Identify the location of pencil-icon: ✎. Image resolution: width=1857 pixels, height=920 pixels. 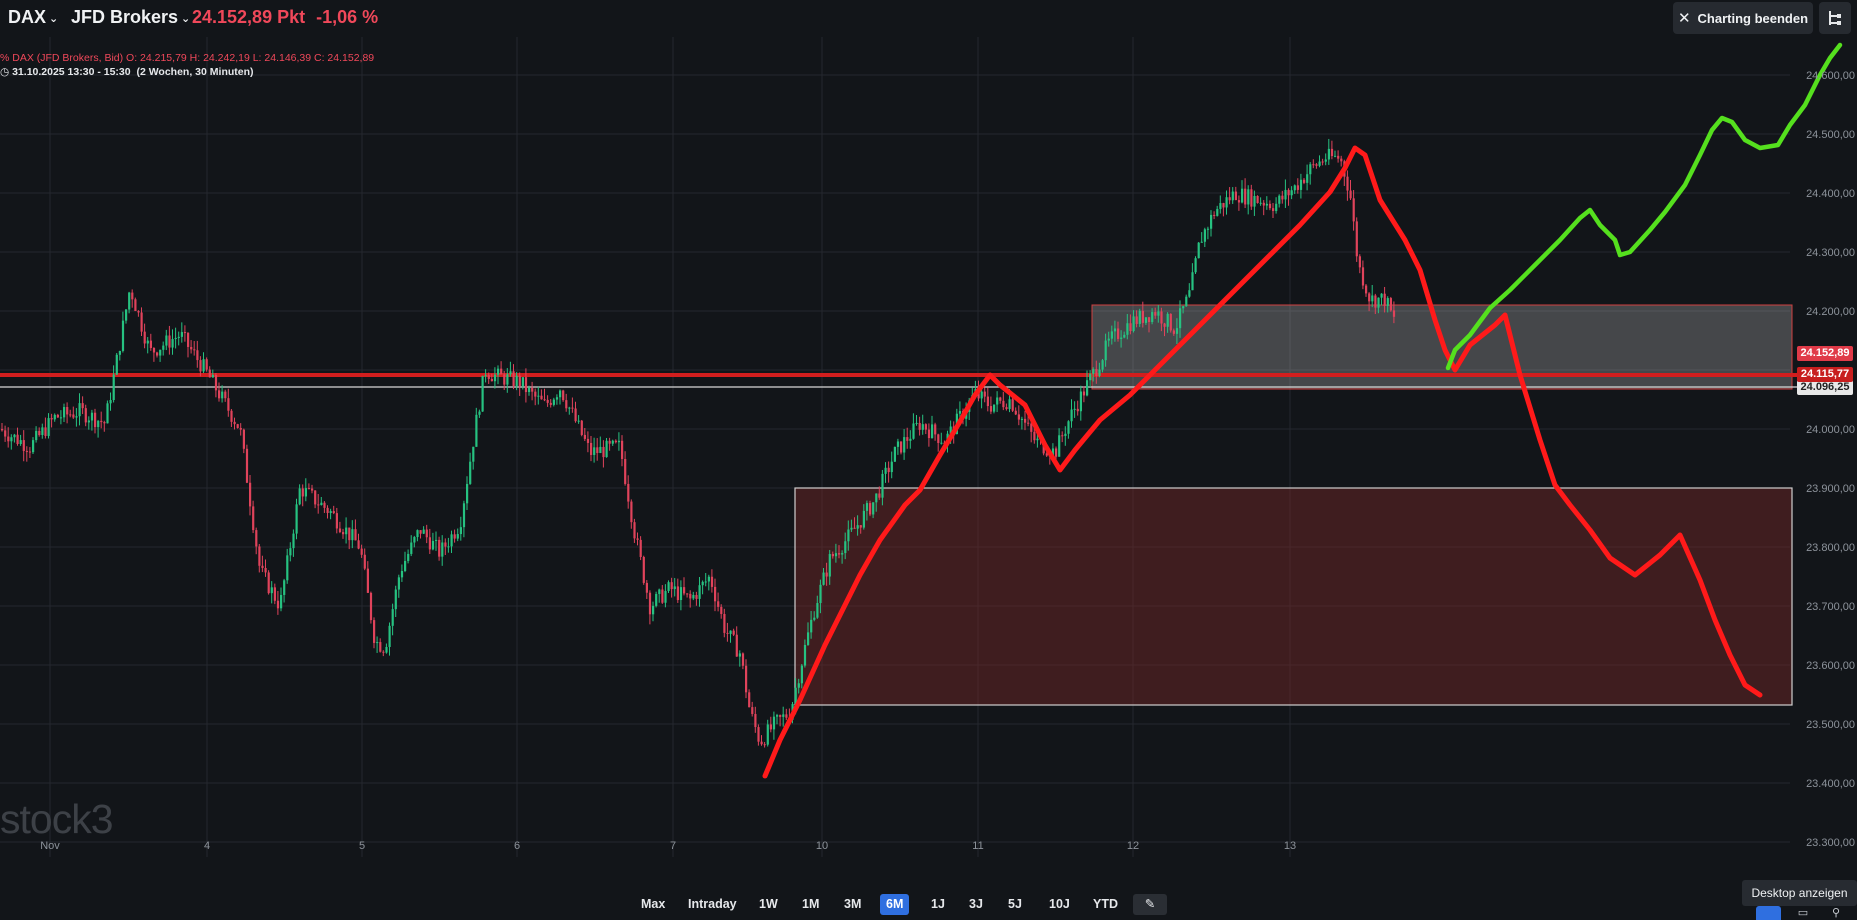
(1150, 904).